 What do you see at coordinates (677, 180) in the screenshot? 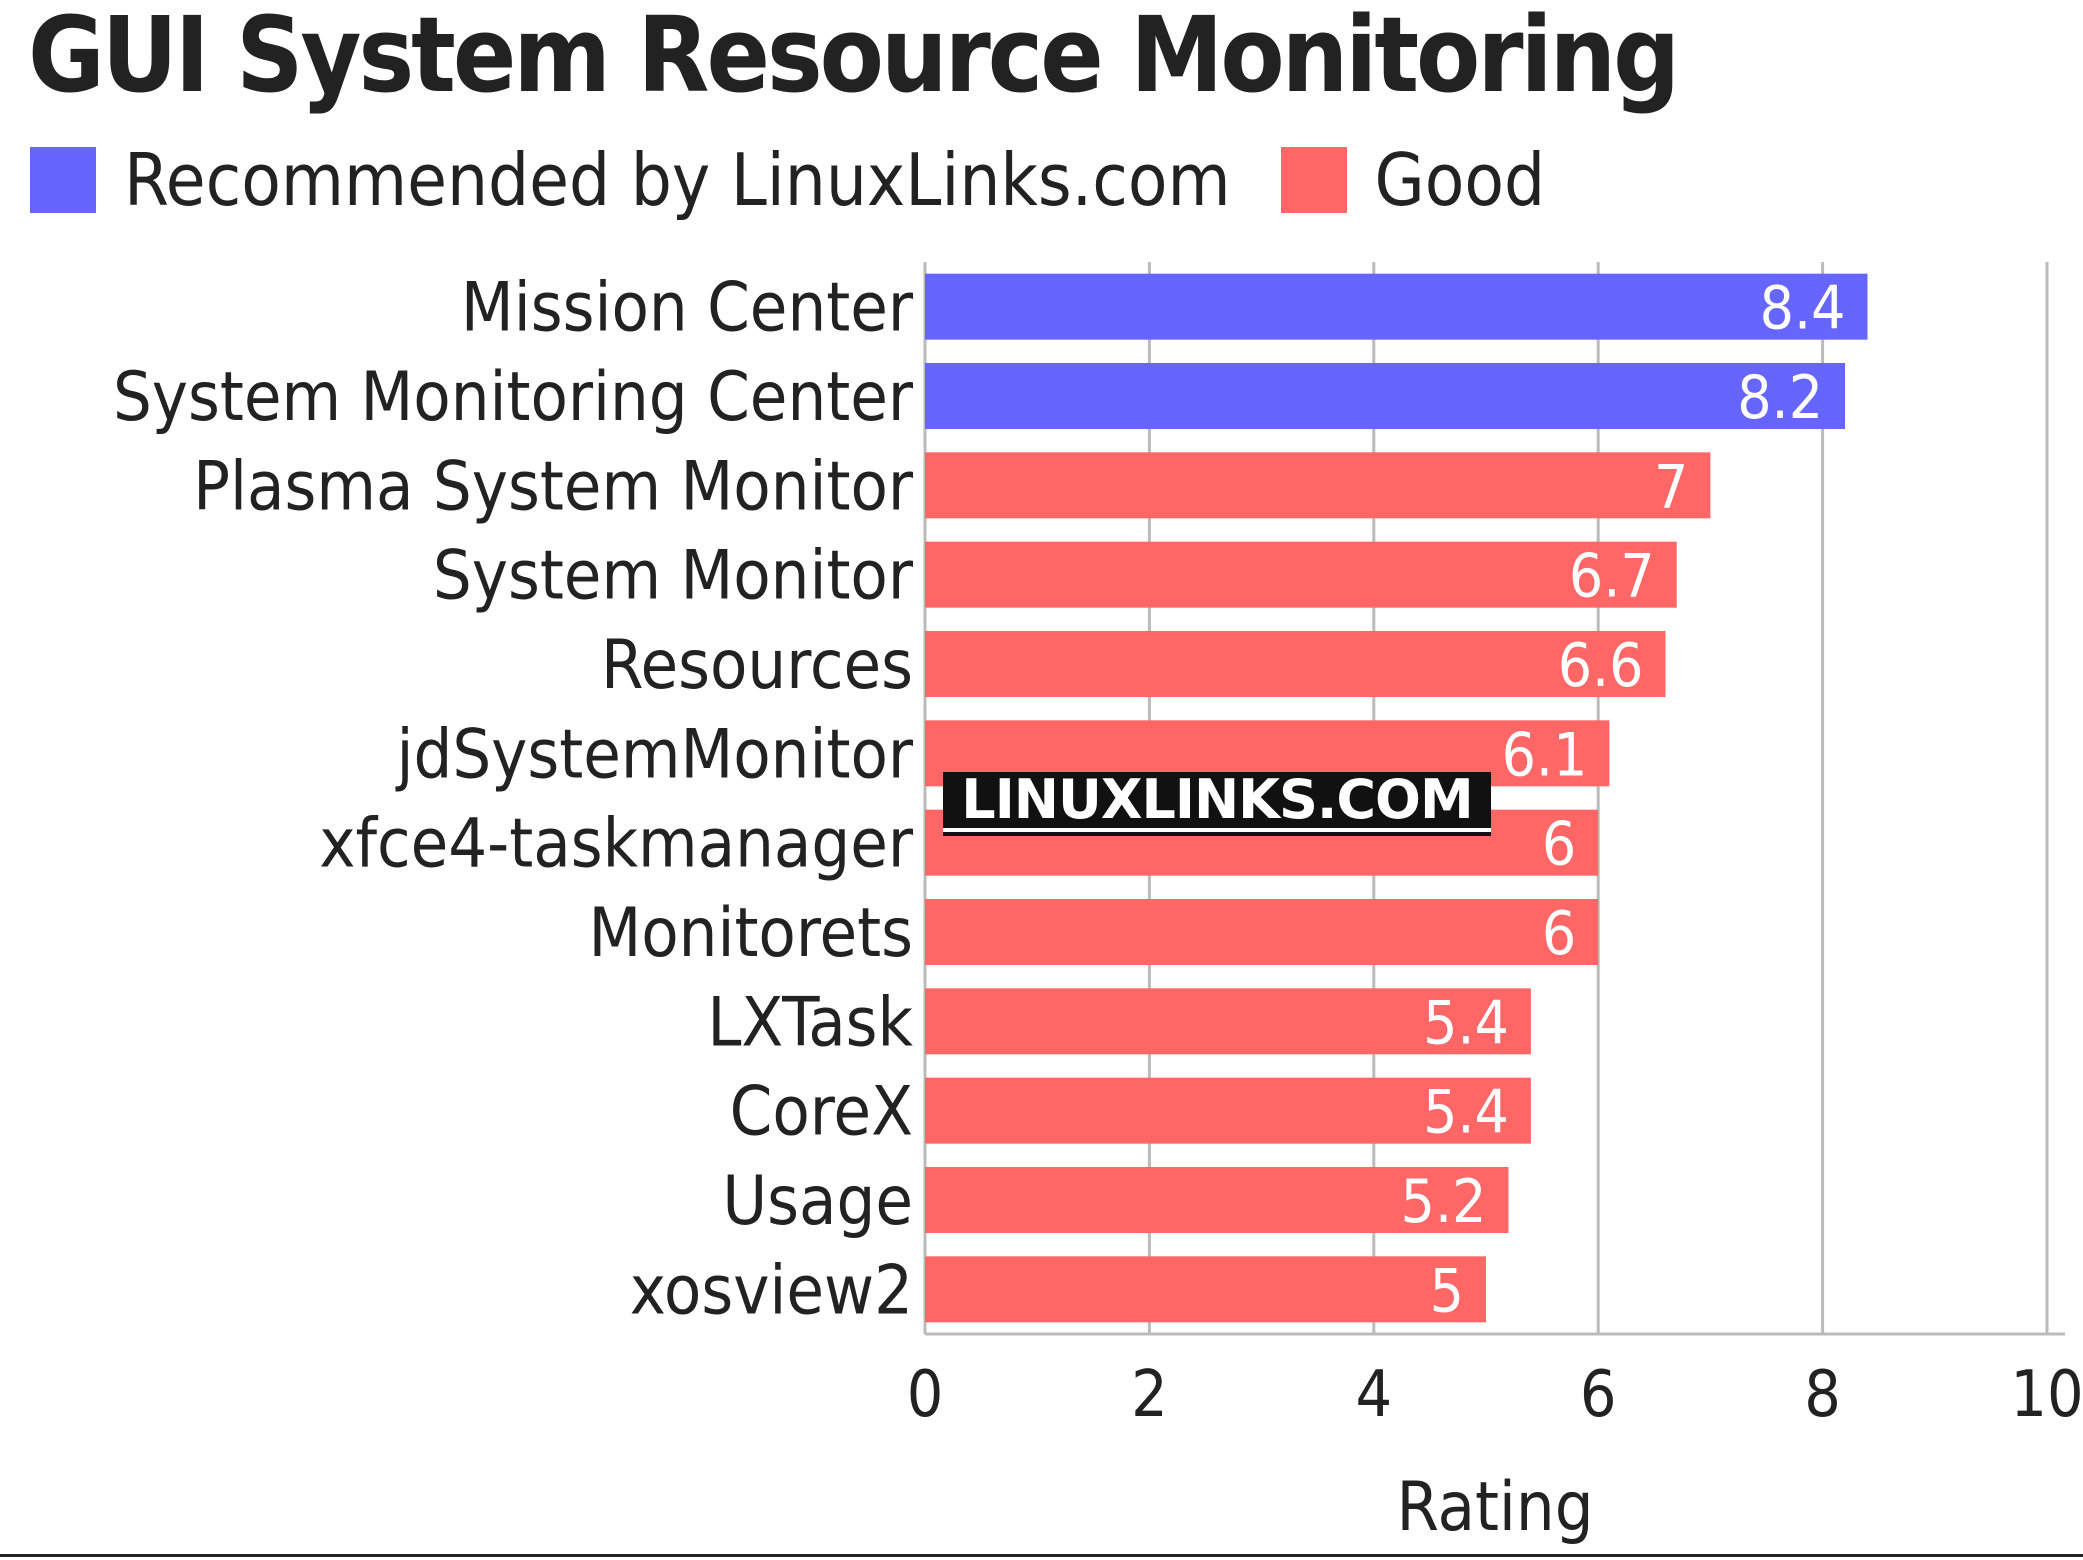
I see `legend-label-recommended: Recommended by LinuxLinks.com` at bounding box center [677, 180].